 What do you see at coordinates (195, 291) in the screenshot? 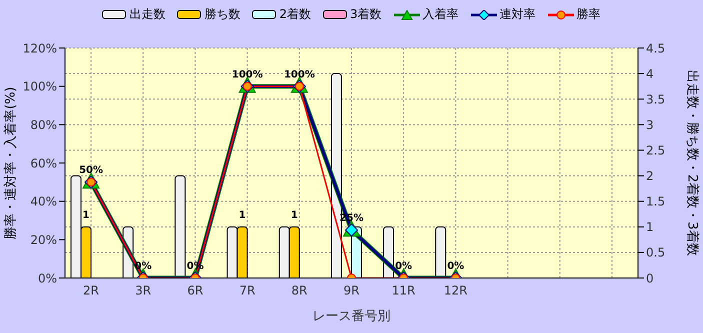
I see `x-tick-label: 6R` at bounding box center [195, 291].